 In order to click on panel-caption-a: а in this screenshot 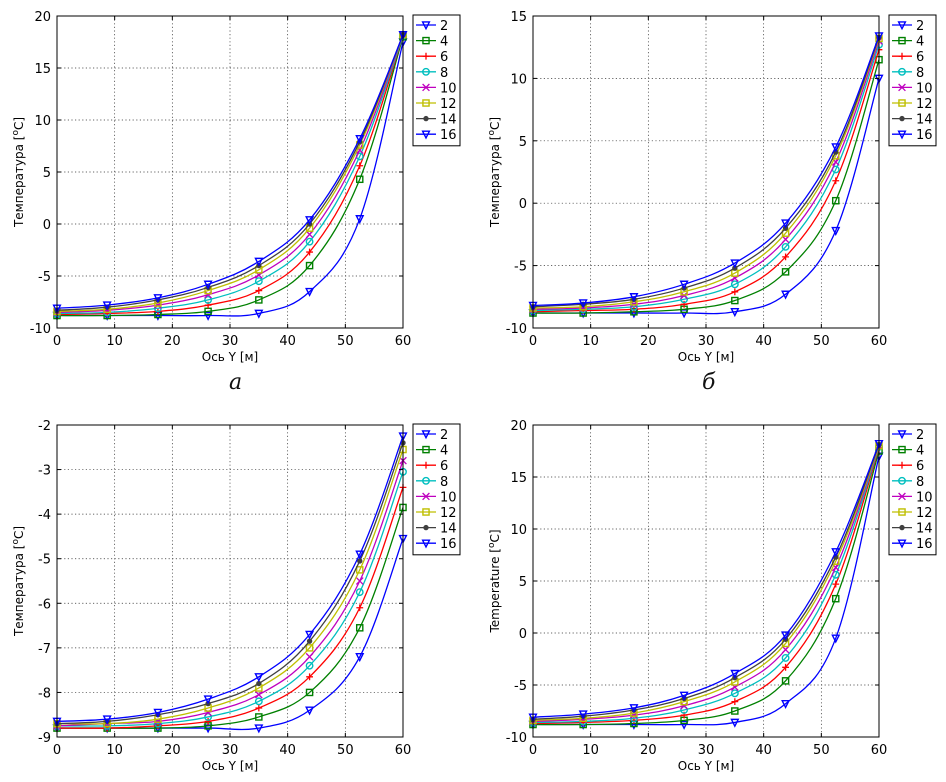, I will do `click(236, 382)`.